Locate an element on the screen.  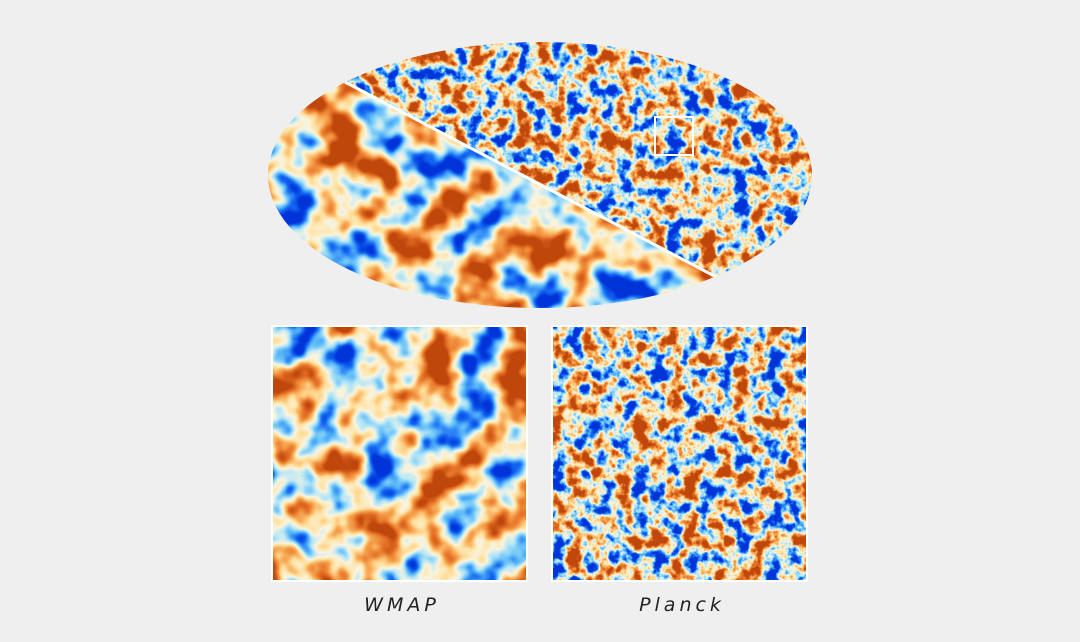
planck-zoom is located at coordinates (679, 453).